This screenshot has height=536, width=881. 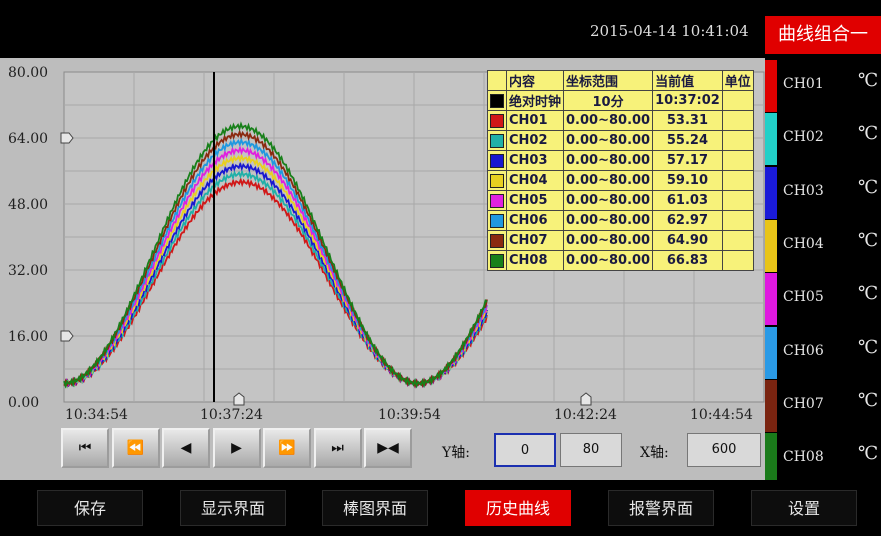 What do you see at coordinates (620, 180) in the screenshot?
I see `table-row: CH04 0.00~80.00 59.10` at bounding box center [620, 180].